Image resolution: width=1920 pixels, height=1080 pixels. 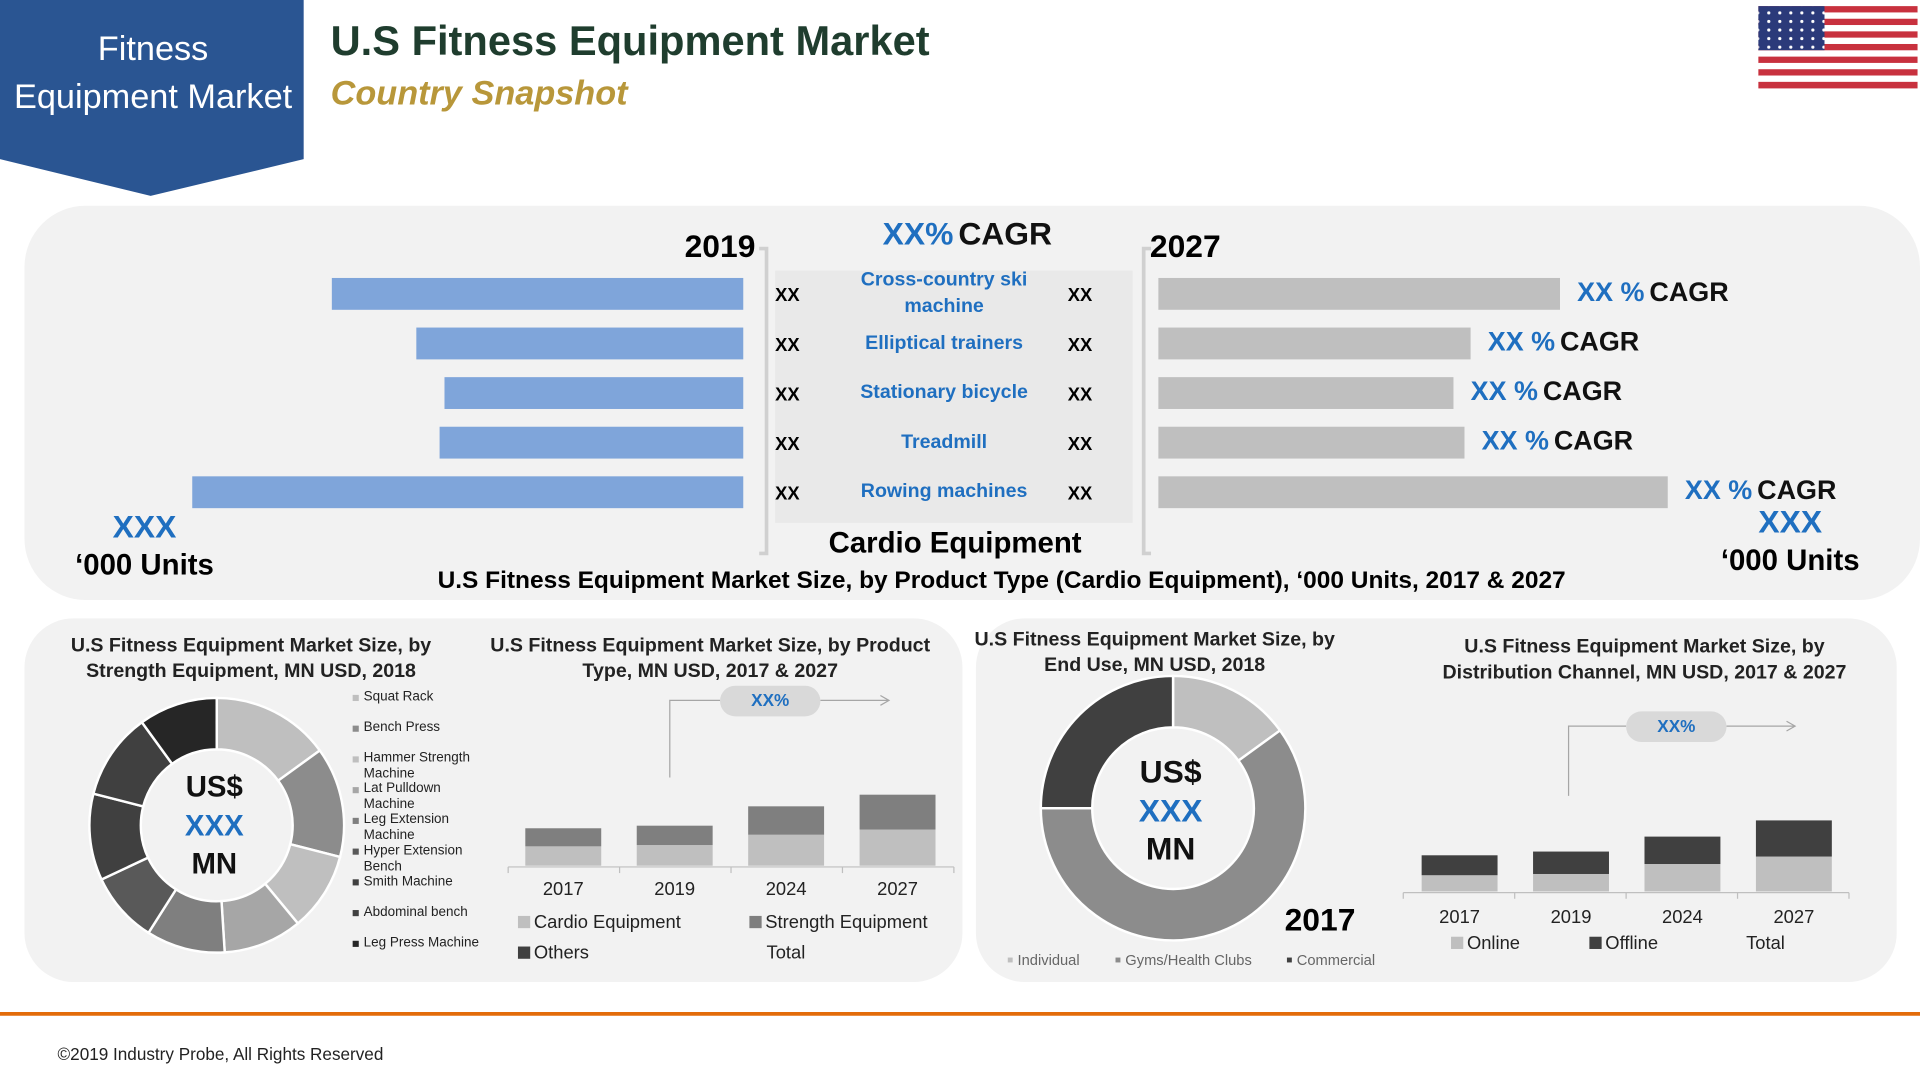 I want to click on annotation-line, so click(x=1597, y=760).